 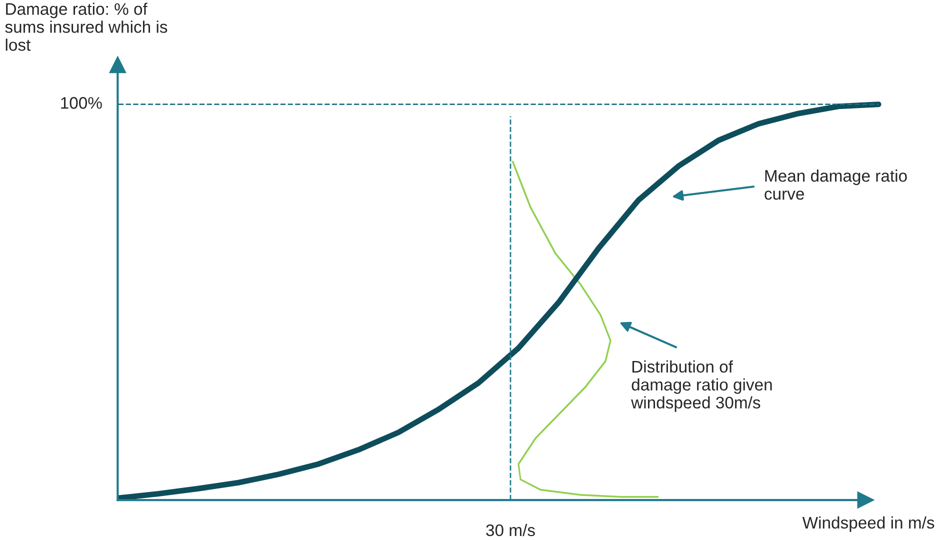 I want to click on y-axis-title: Damage ratio: % of sums insured which is lost, so click(x=86, y=26).